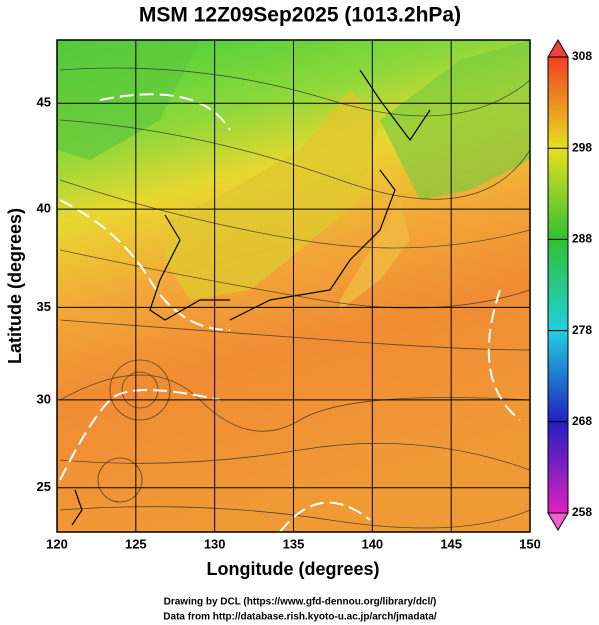  I want to click on title: MSM 12Z09Sep2025 (1013.2hPa), so click(300, 15).